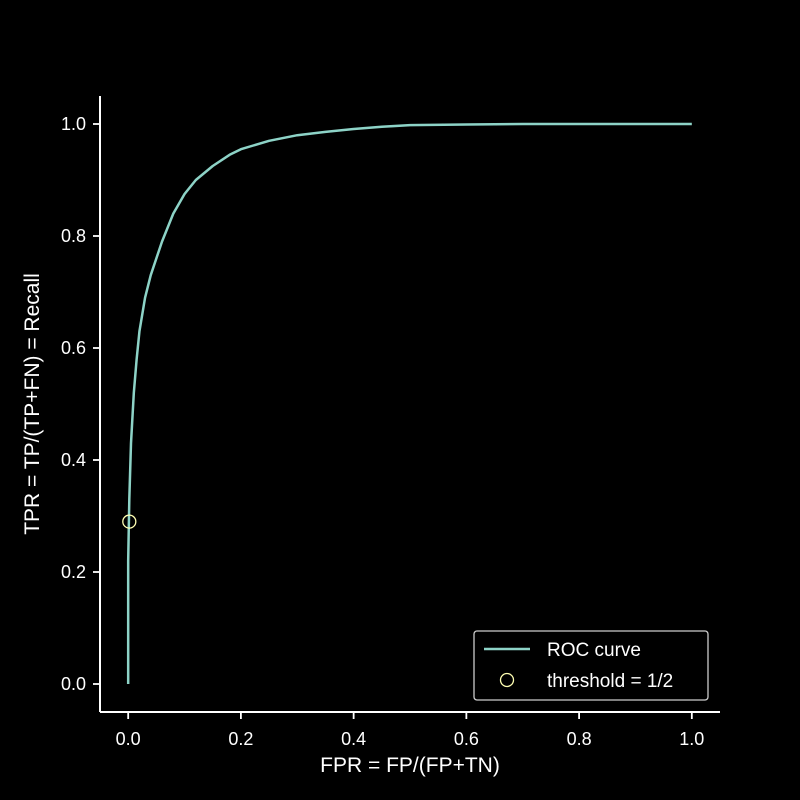 The height and width of the screenshot is (800, 800). Describe the element at coordinates (507, 680) in the screenshot. I see `legend-marker-swatch` at that location.